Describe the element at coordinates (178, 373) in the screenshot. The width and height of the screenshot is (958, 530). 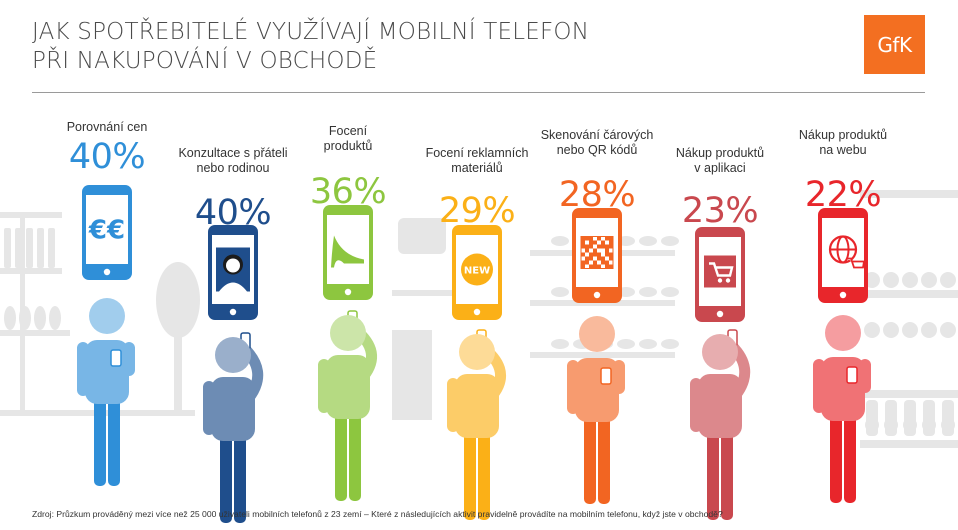
I see `mannequin-stand` at that location.